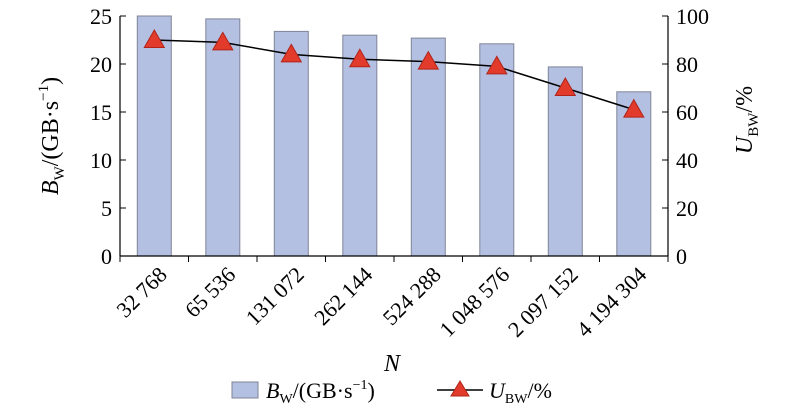  Describe the element at coordinates (687, 64) in the screenshot. I see `right-tick-label: 80` at that location.